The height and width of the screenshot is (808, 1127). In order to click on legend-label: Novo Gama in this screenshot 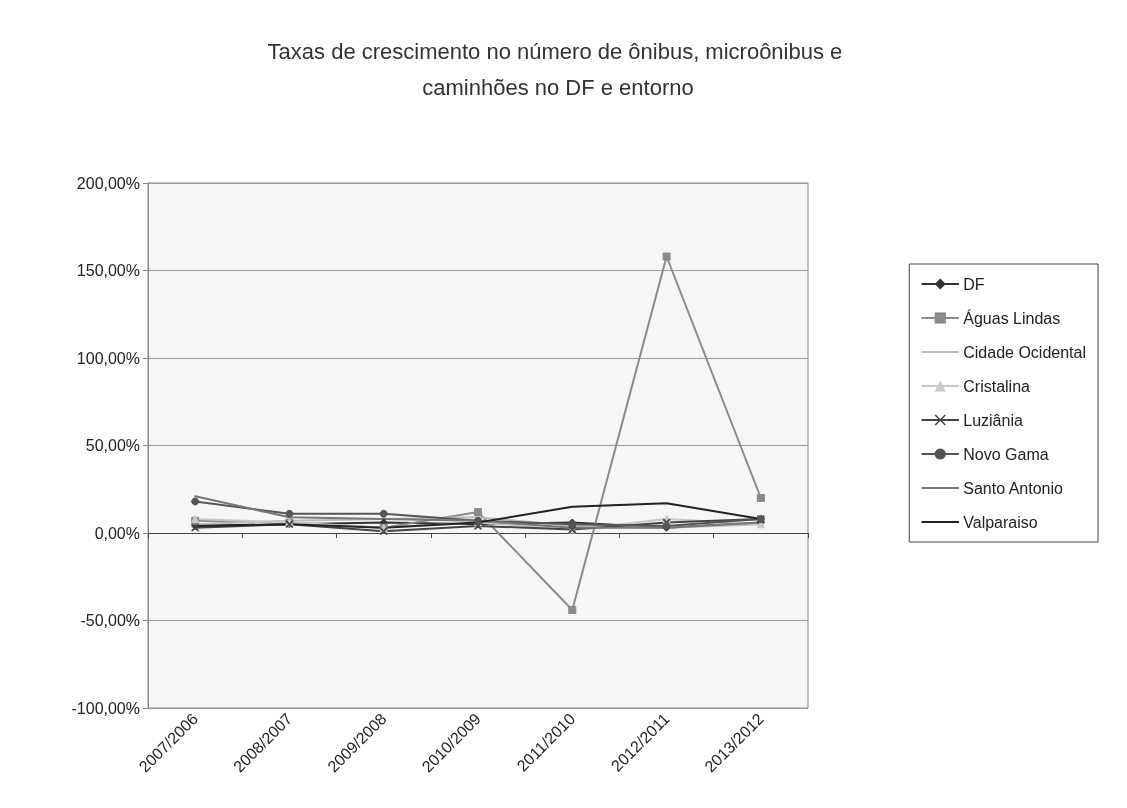, I will do `click(1006, 454)`.